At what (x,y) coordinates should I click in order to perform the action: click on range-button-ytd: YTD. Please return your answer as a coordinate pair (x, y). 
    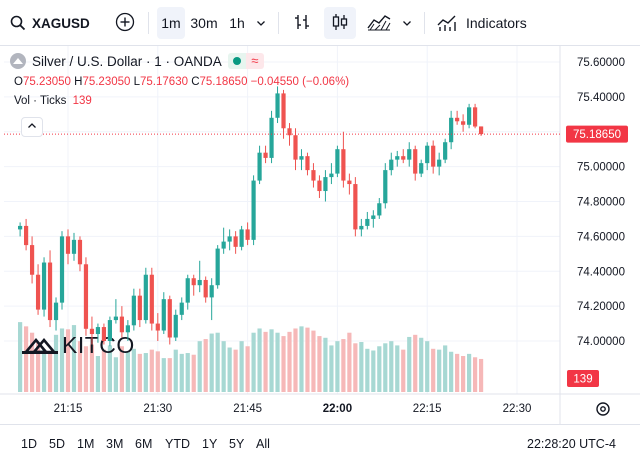
    Looking at the image, I should click on (177, 444).